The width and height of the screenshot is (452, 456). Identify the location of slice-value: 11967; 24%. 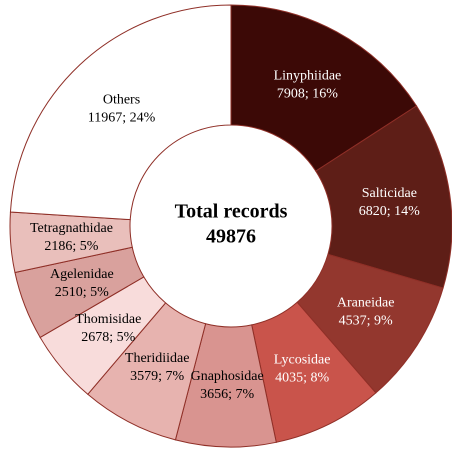
(122, 118).